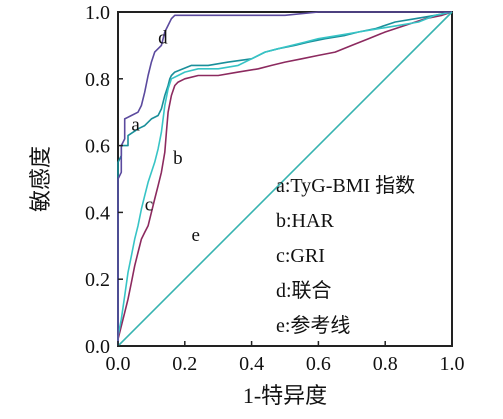  What do you see at coordinates (97, 13) in the screenshot?
I see `y-tick-label: 1.0` at bounding box center [97, 13].